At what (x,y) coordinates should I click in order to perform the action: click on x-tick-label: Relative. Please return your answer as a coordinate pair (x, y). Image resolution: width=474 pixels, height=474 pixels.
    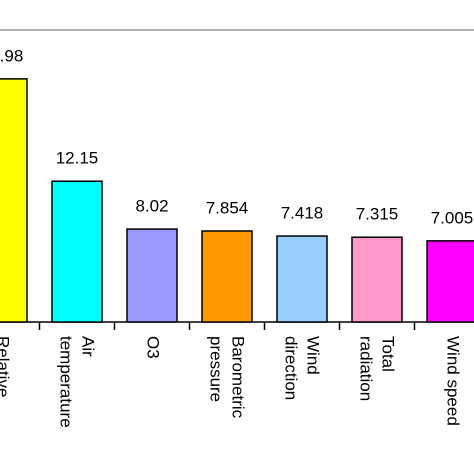
    Looking at the image, I should click on (6, 366).